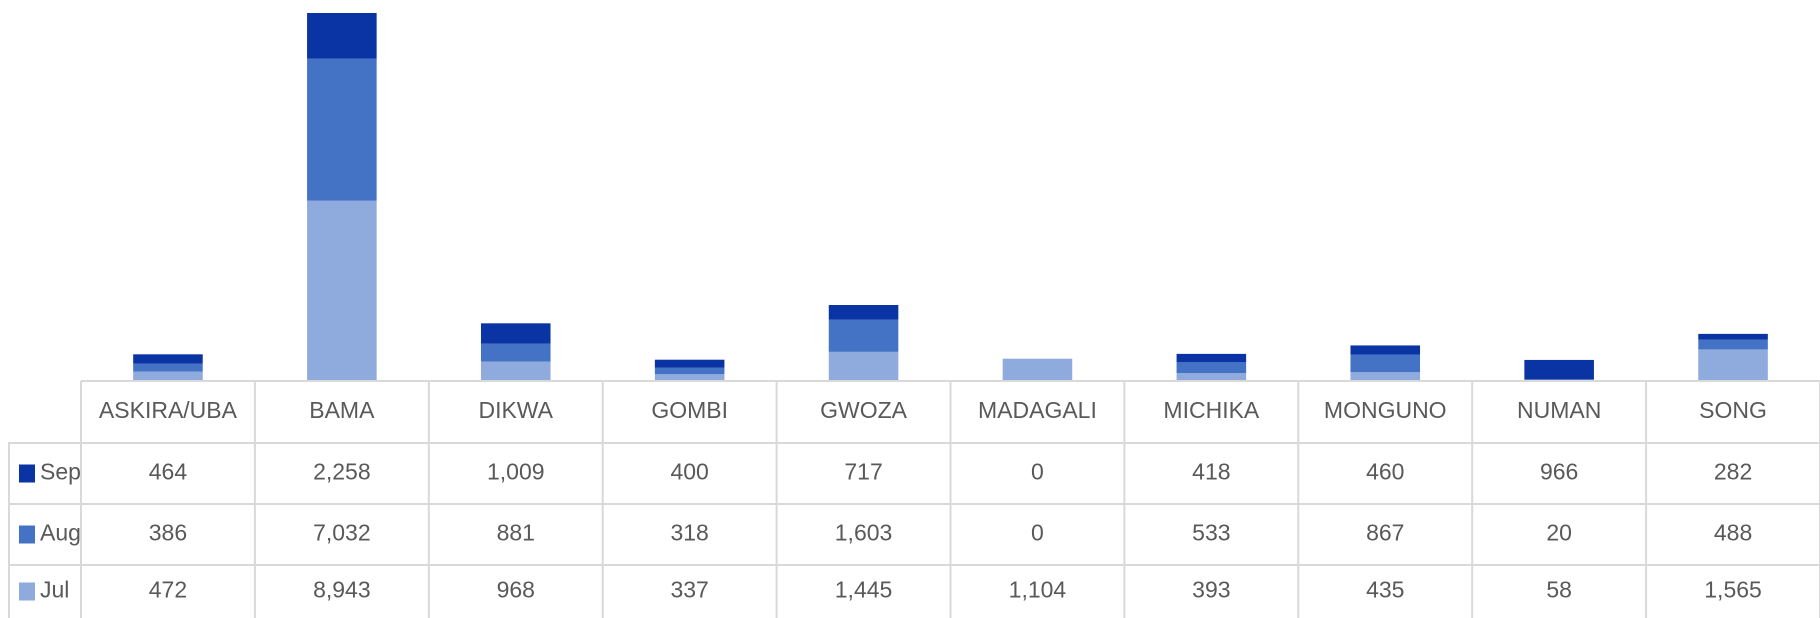 The image size is (1820, 618). What do you see at coordinates (60, 472) in the screenshot?
I see `legend-label: Sep` at bounding box center [60, 472].